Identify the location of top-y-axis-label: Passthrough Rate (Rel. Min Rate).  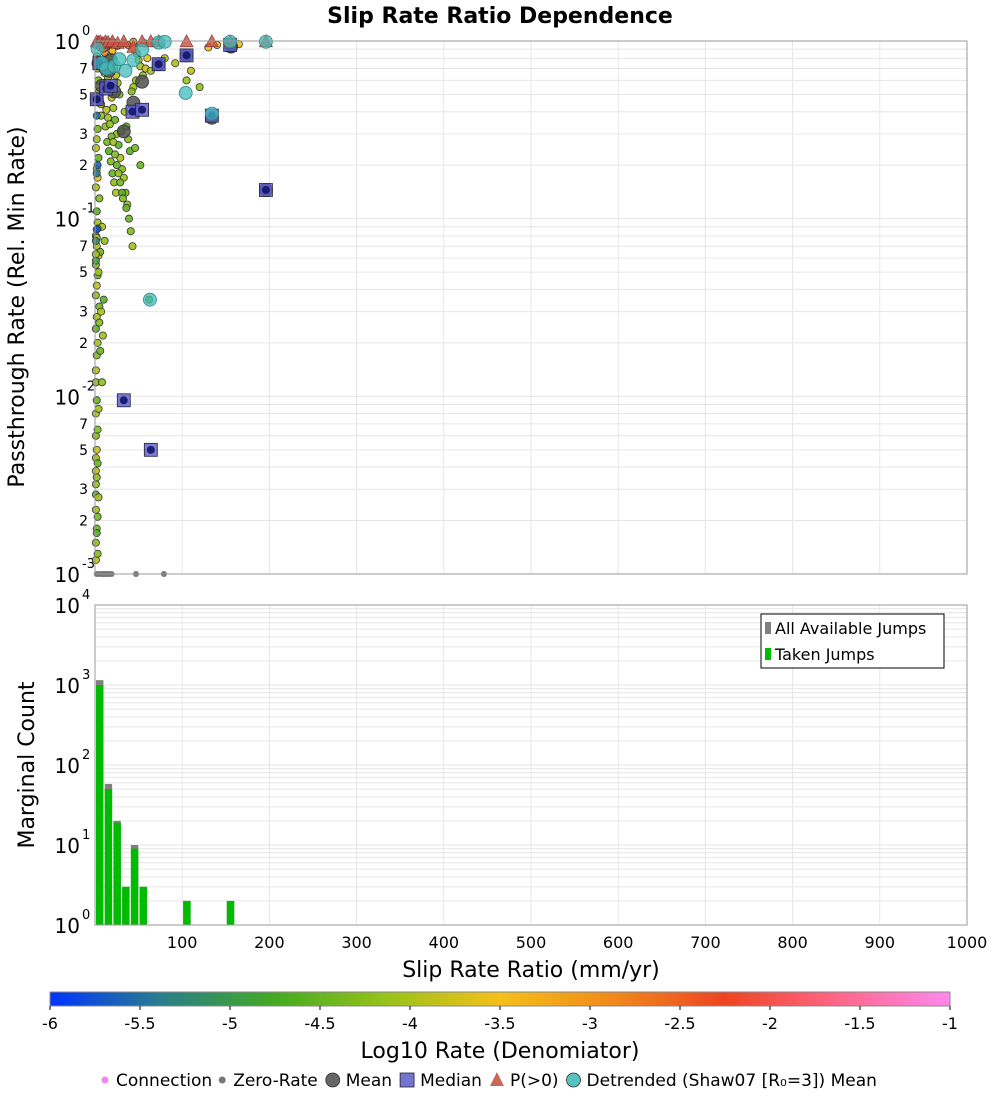
(17, 306).